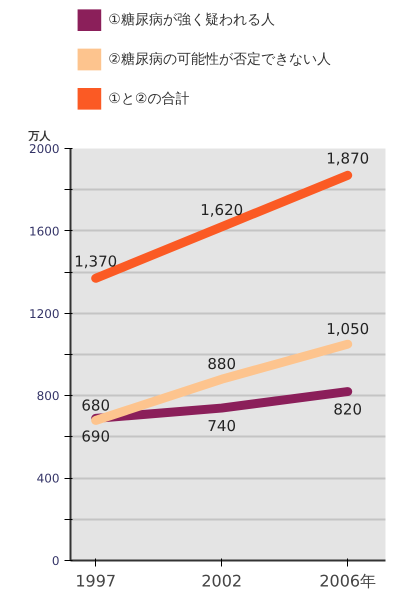 The height and width of the screenshot is (607, 400). What do you see at coordinates (95, 405) in the screenshot?
I see `data-label: 680` at bounding box center [95, 405].